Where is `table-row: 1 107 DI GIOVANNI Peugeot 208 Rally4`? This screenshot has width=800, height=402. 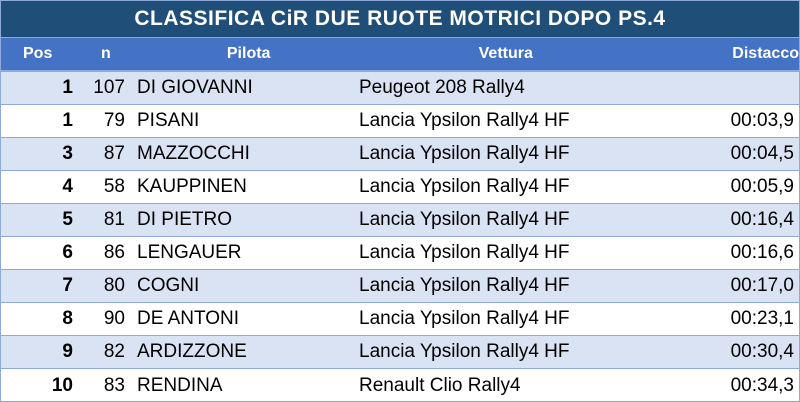
table-row: 1 107 DI GIOVANNI Peugeot 208 Rally4 is located at coordinates (400, 88).